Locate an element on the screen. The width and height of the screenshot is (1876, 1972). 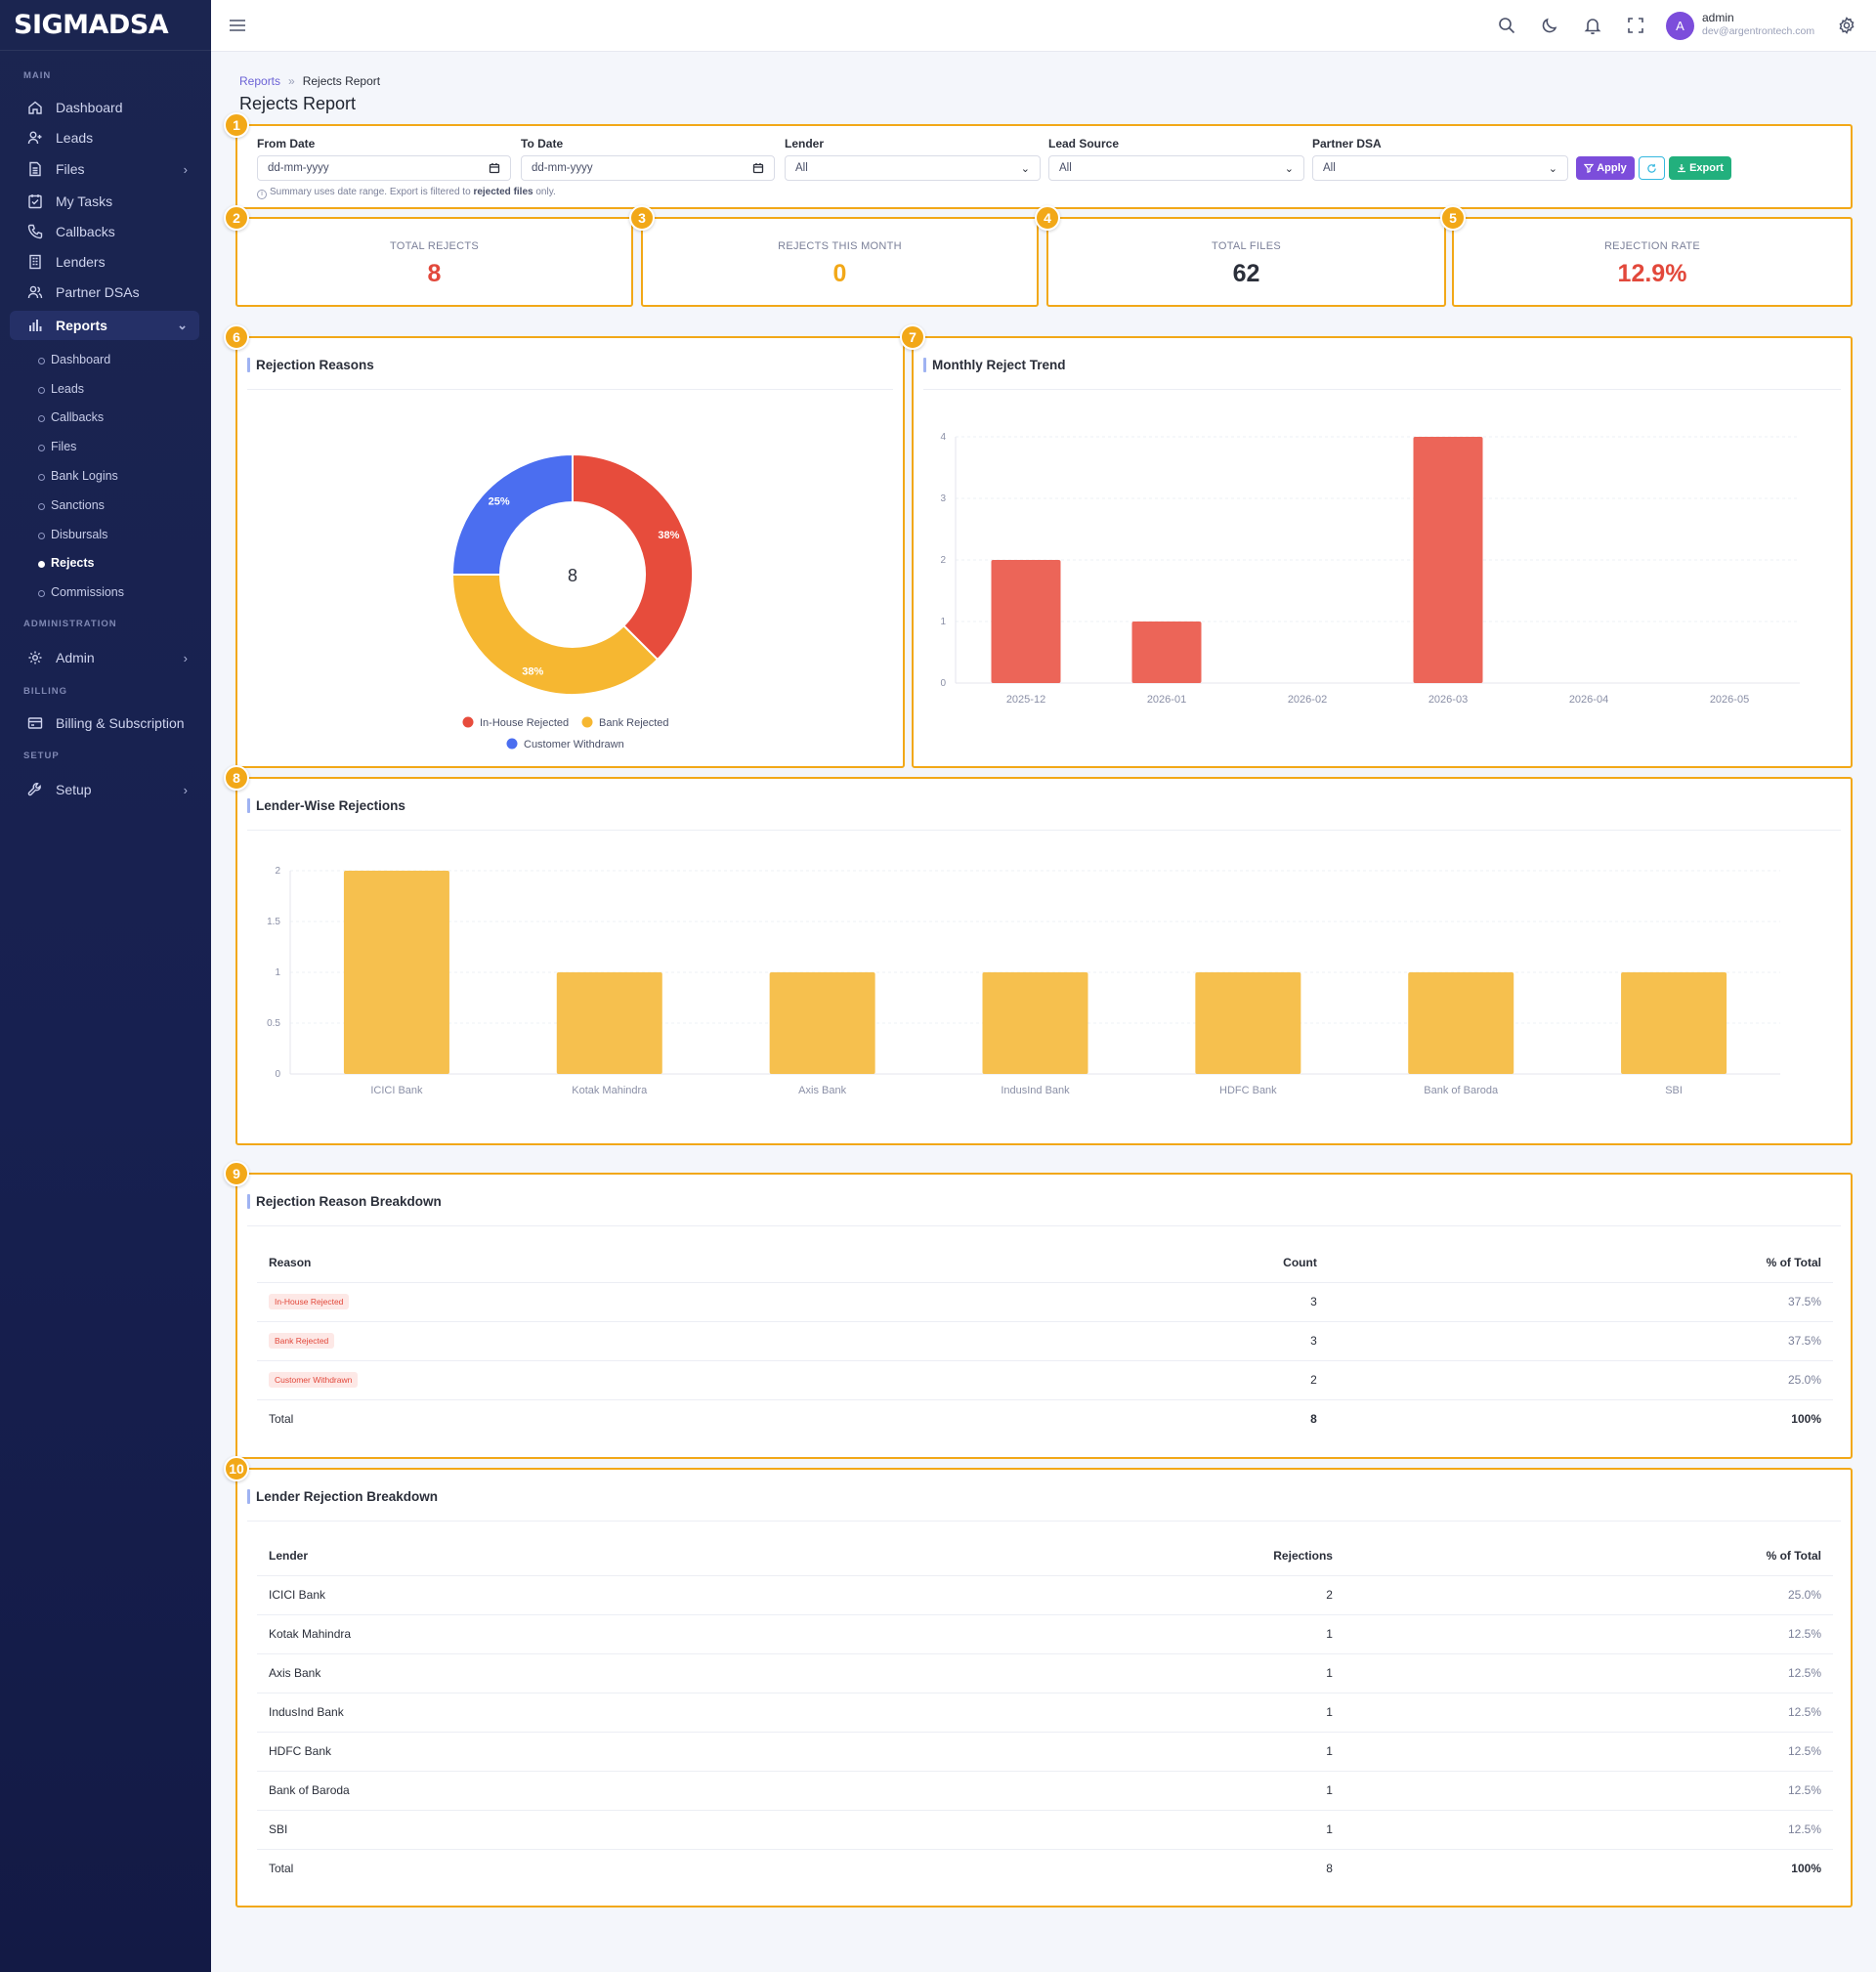
to-date-input: dd-mm-yyyy is located at coordinates (648, 168).